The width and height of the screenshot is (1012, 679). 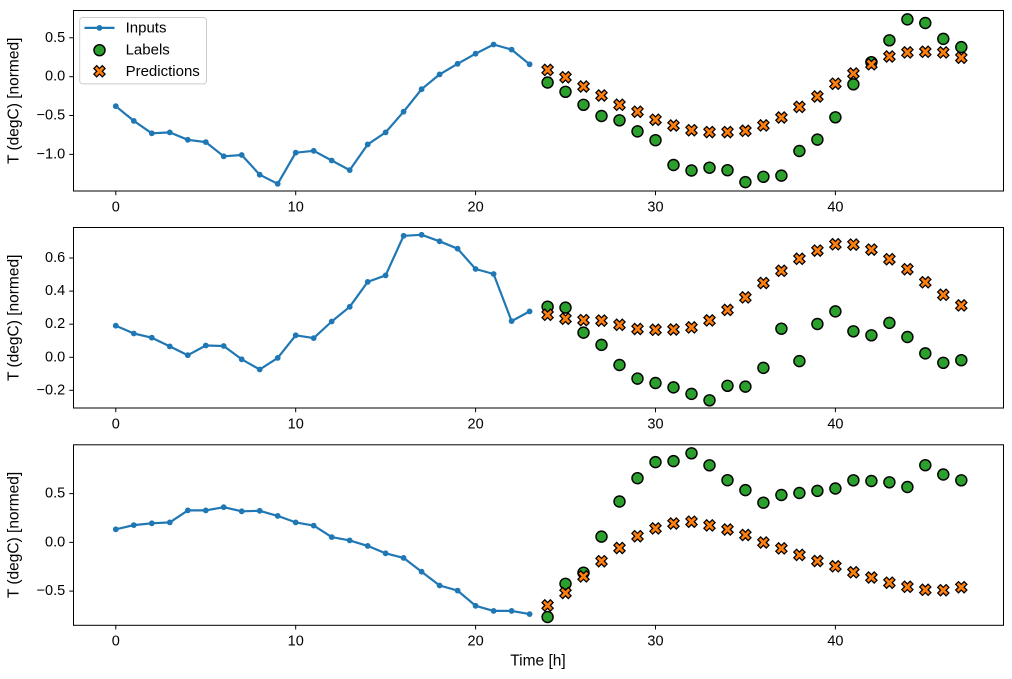 I want to click on svg-text: Labels, so click(x=148, y=50).